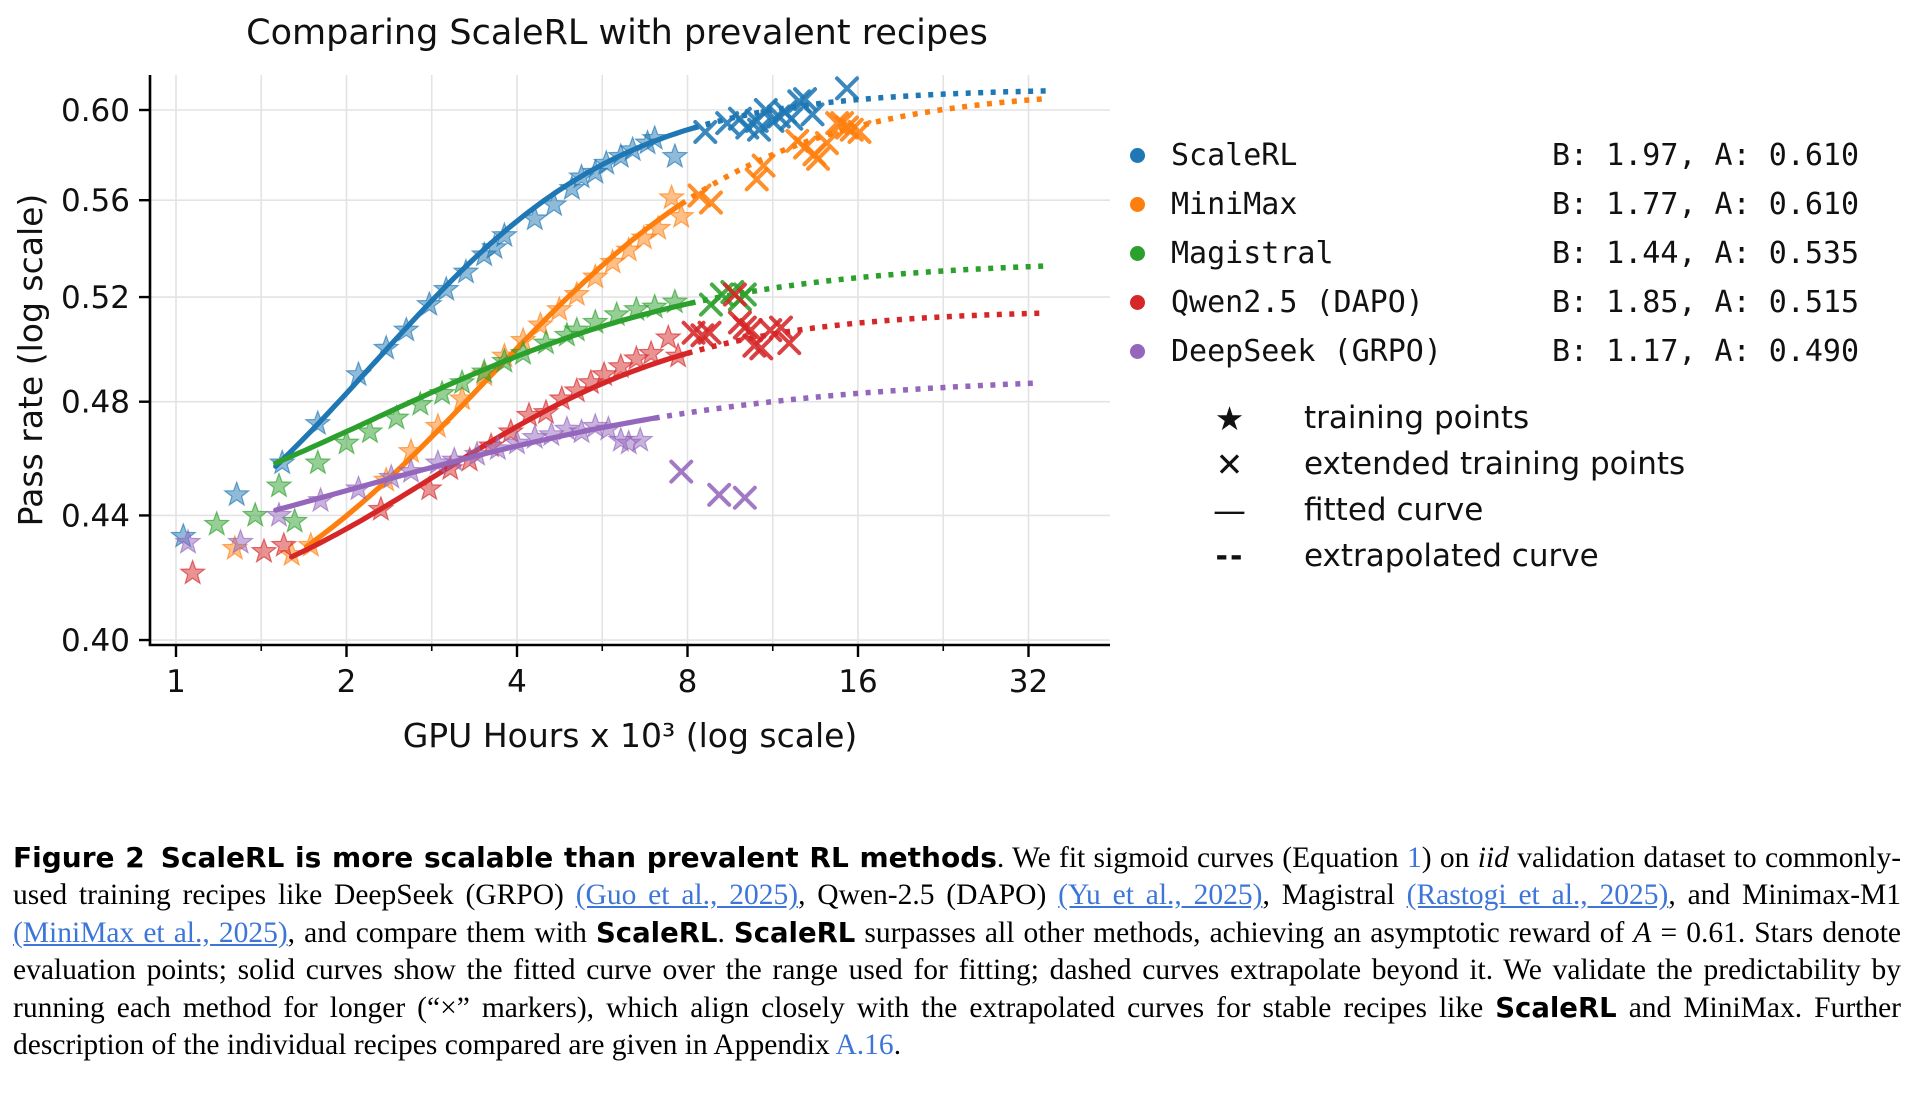 This screenshot has width=1914, height=1118. What do you see at coordinates (30, 360) in the screenshot?
I see `y-axis-label: Pass rate (log scale)` at bounding box center [30, 360].